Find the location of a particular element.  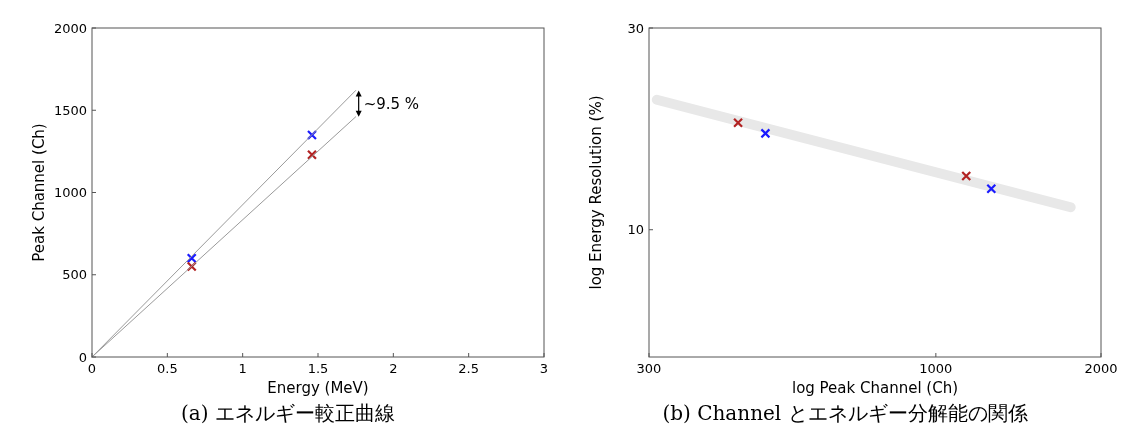

x-tick-label: 0.5 is located at coordinates (167, 368).